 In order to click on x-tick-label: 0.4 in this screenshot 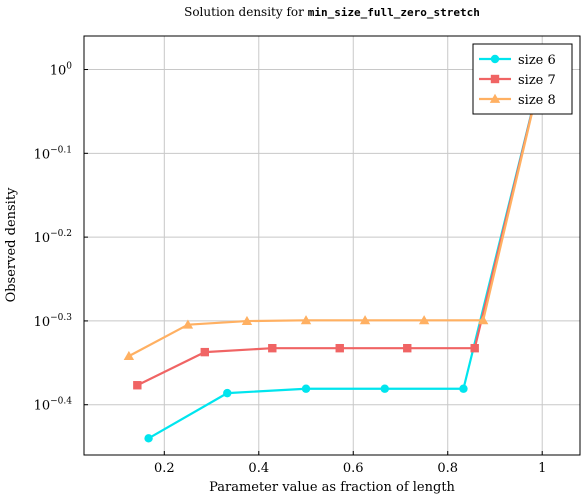, I will do `click(258, 468)`.